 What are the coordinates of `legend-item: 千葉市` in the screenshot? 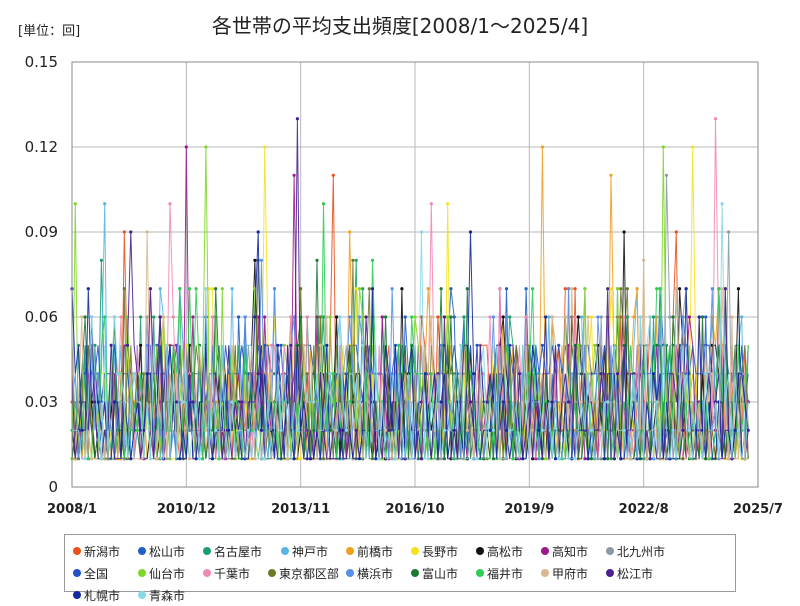 It's located at (235, 573).